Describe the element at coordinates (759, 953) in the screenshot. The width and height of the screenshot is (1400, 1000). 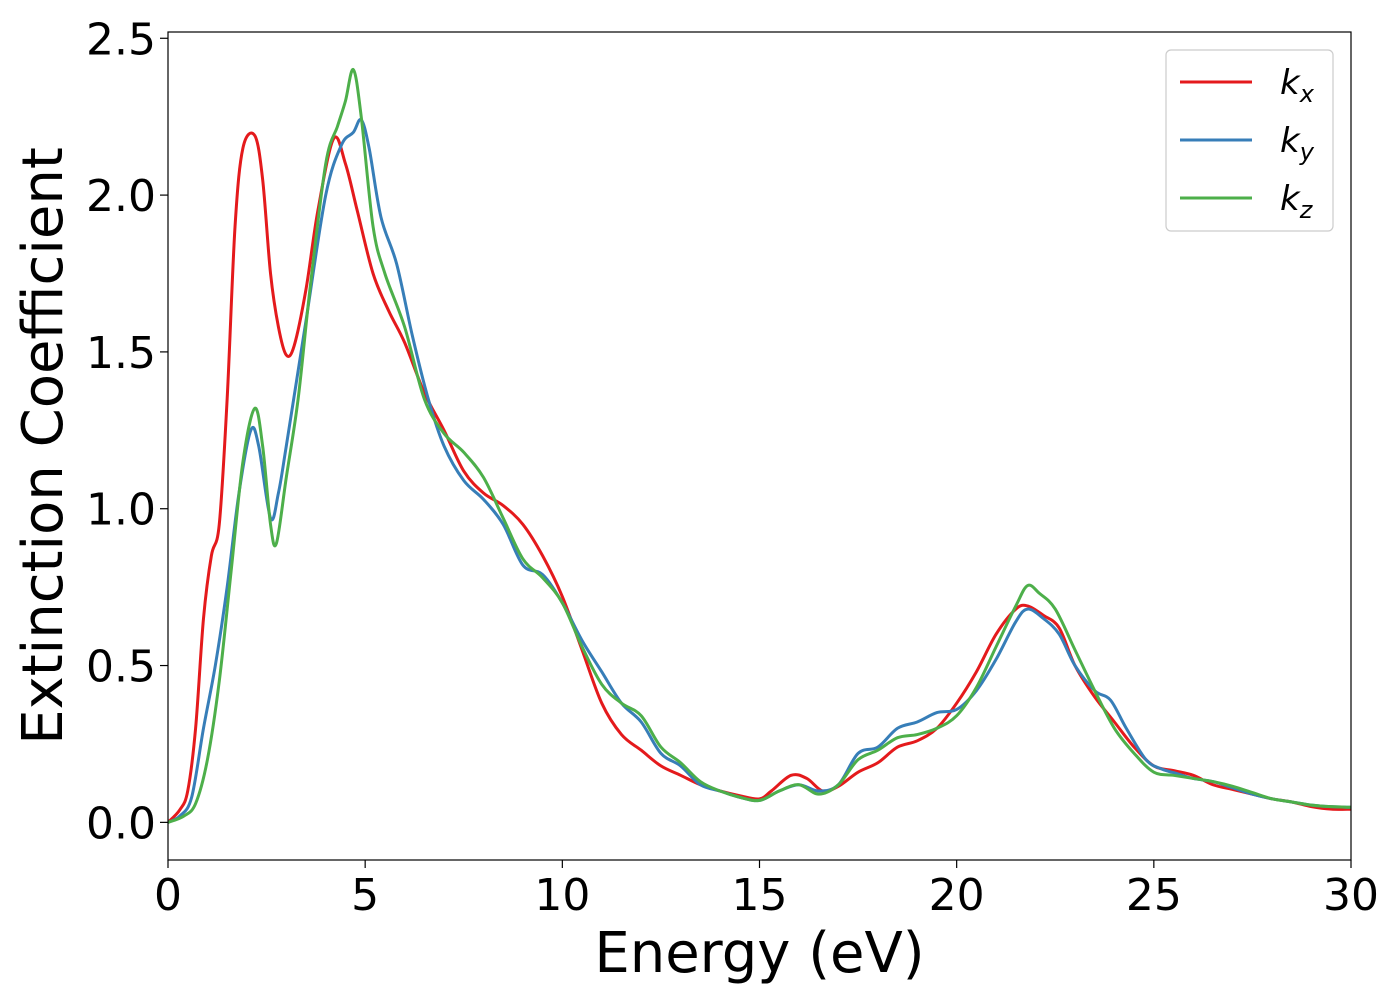
I see `x-axis-title: Energy (eV)` at that location.